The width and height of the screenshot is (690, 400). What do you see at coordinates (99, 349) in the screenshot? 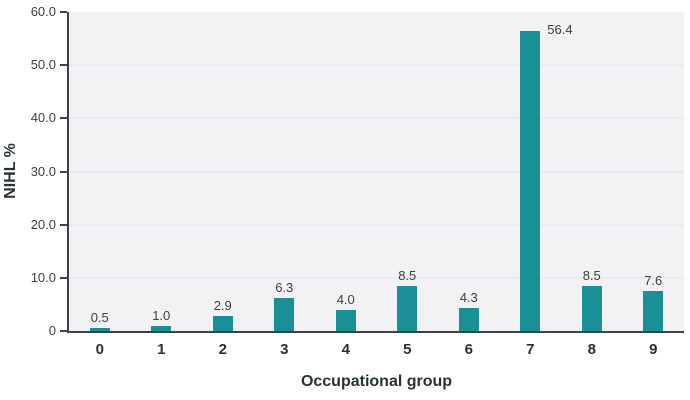
I see `x-category-label: 0` at bounding box center [99, 349].